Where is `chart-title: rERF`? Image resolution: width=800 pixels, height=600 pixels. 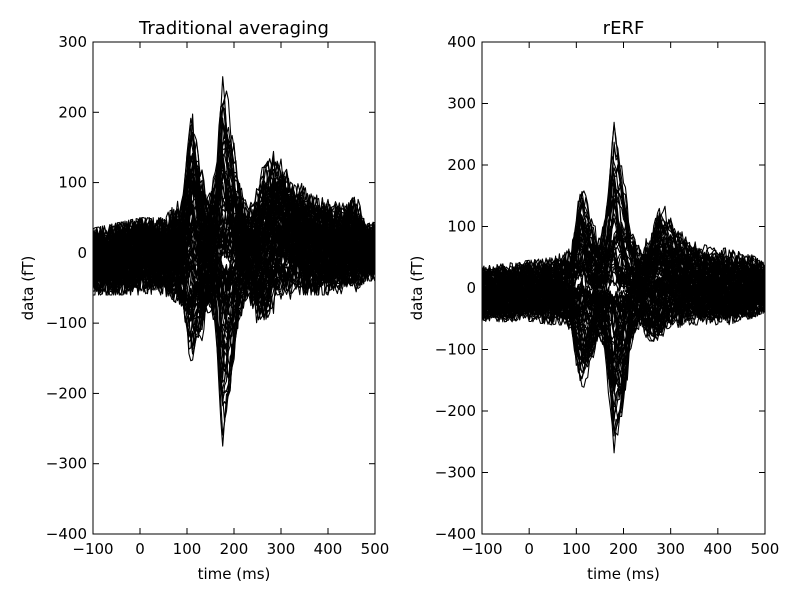
chart-title: rERF is located at coordinates (624, 28).